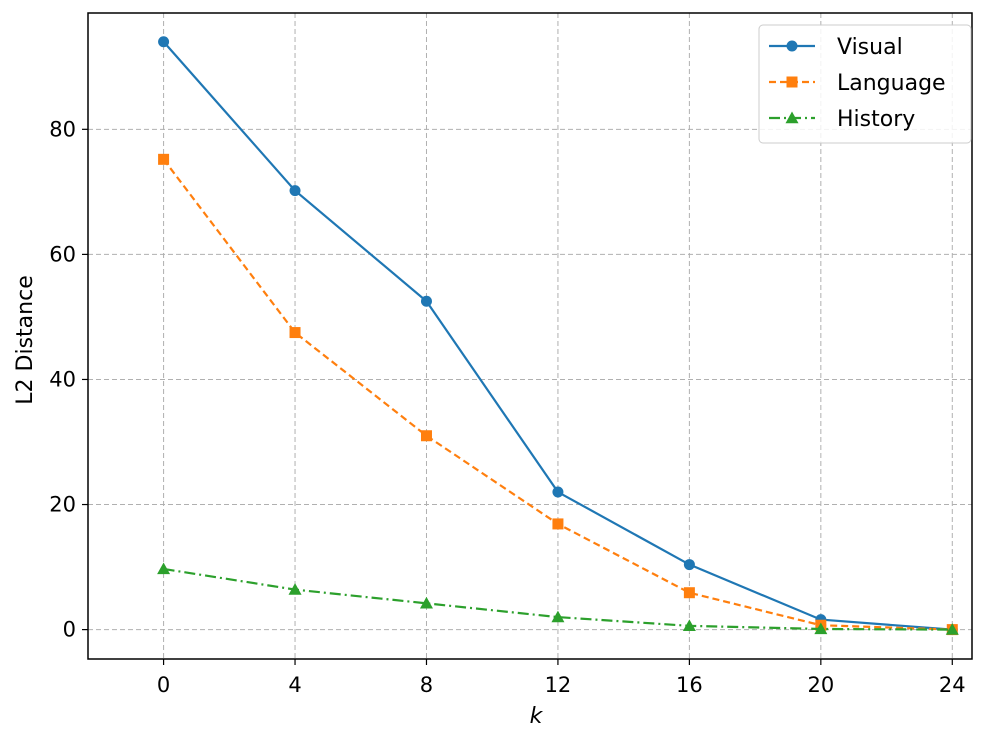 The width and height of the screenshot is (997, 740). What do you see at coordinates (891, 83) in the screenshot?
I see `legend-label: Language` at bounding box center [891, 83].